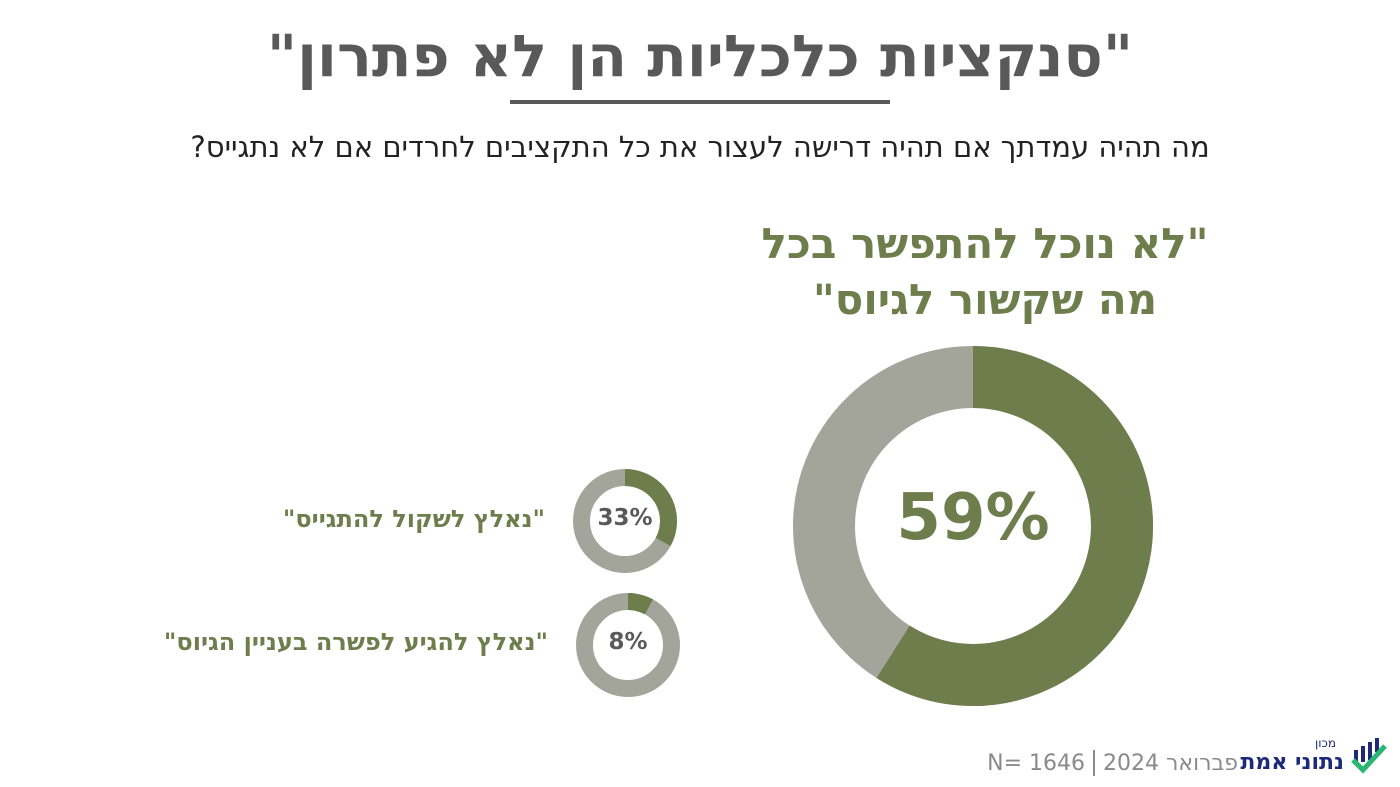  What do you see at coordinates (1094, 763) in the screenshot?
I see `separator` at bounding box center [1094, 763].